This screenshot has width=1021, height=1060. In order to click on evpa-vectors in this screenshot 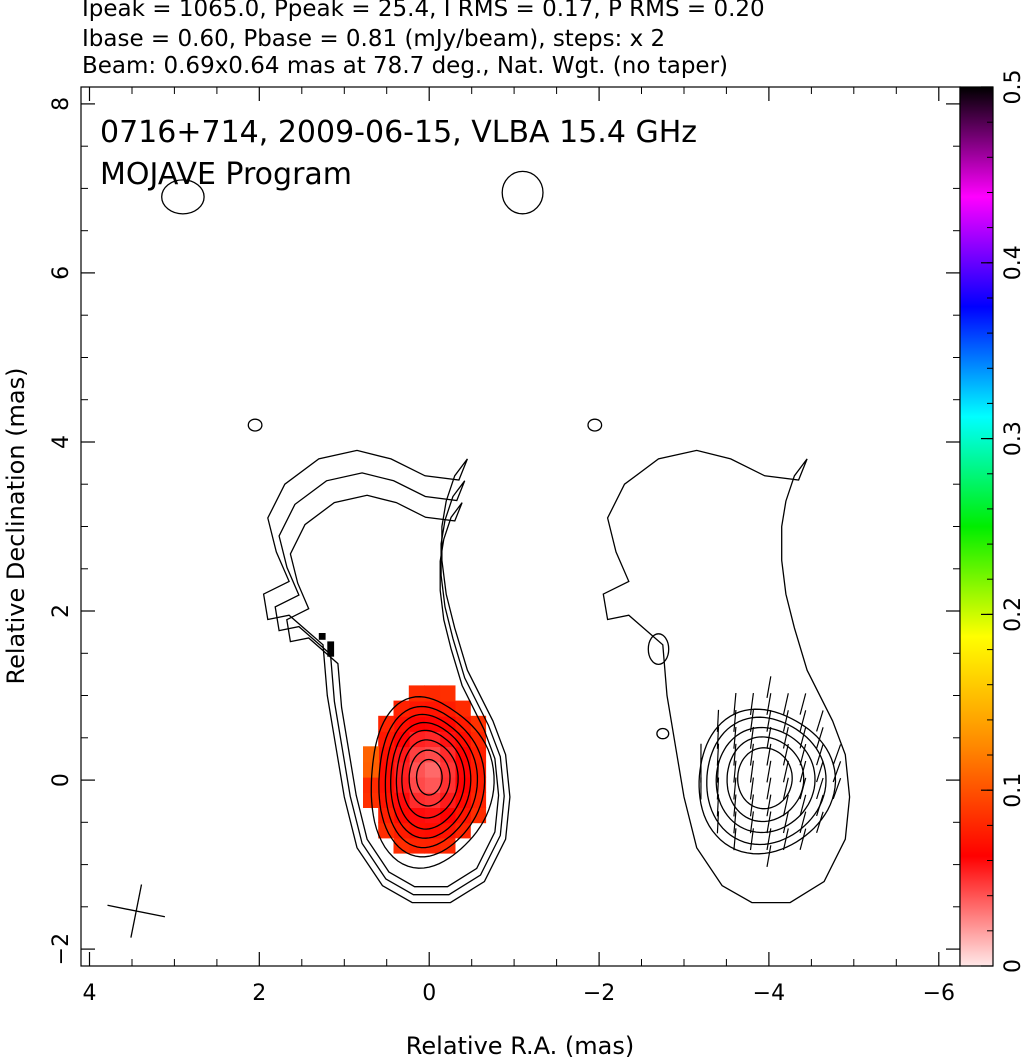, I will do `click(771, 772)`.